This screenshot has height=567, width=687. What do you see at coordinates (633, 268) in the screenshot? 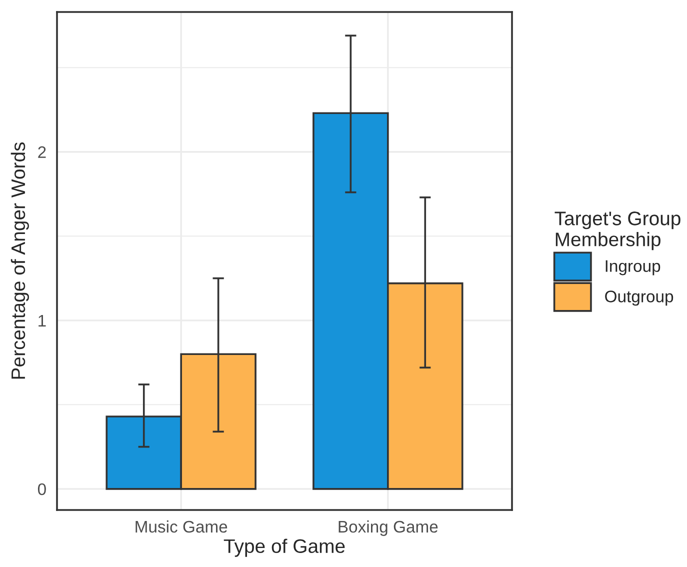
I see `legend-label: Ingroup` at bounding box center [633, 268].